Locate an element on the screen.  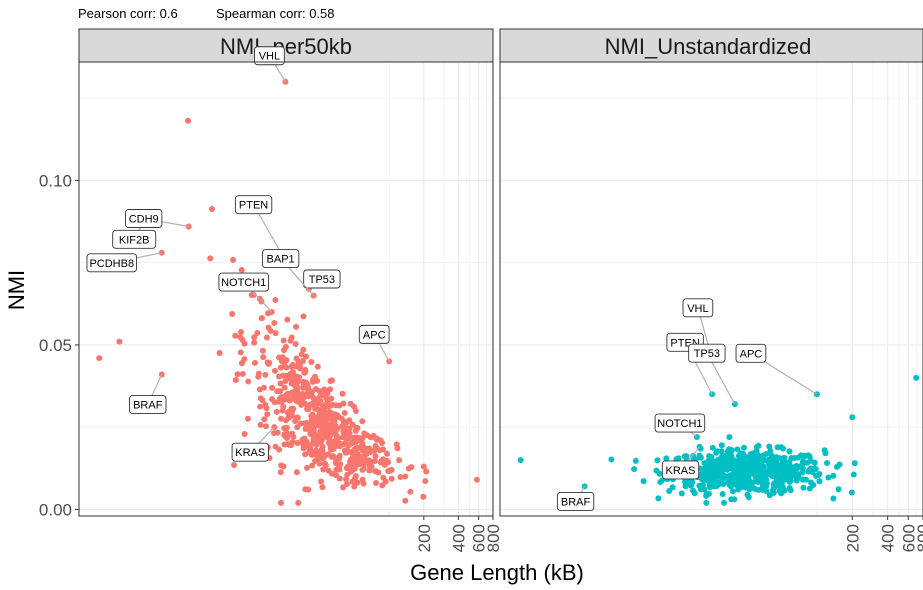
point-label-vhl: VHL is located at coordinates (270, 64).